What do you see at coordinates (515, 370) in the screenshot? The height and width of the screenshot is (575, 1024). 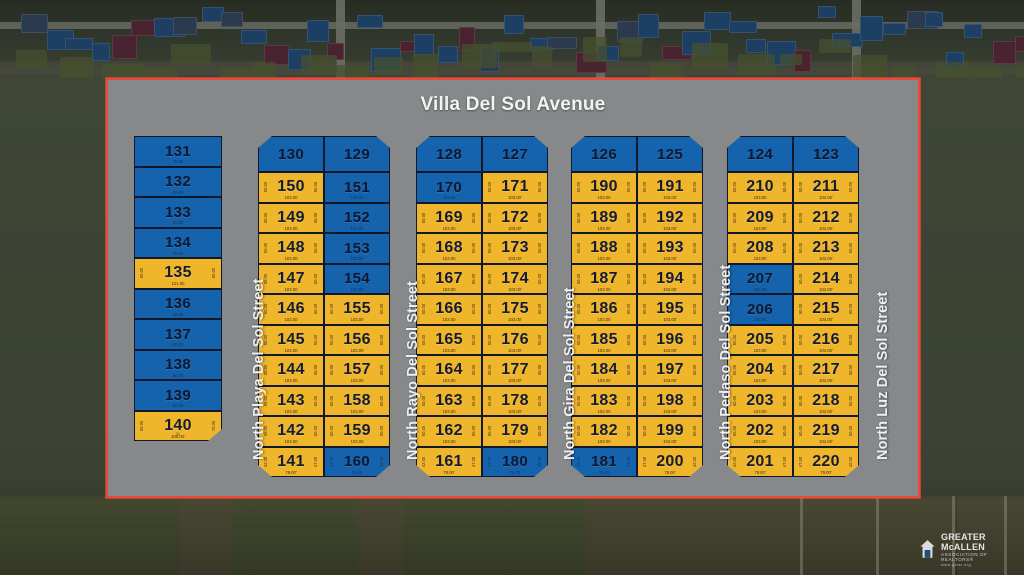 I see `lot-177: 177 103.00' 50.00 50.00` at bounding box center [515, 370].